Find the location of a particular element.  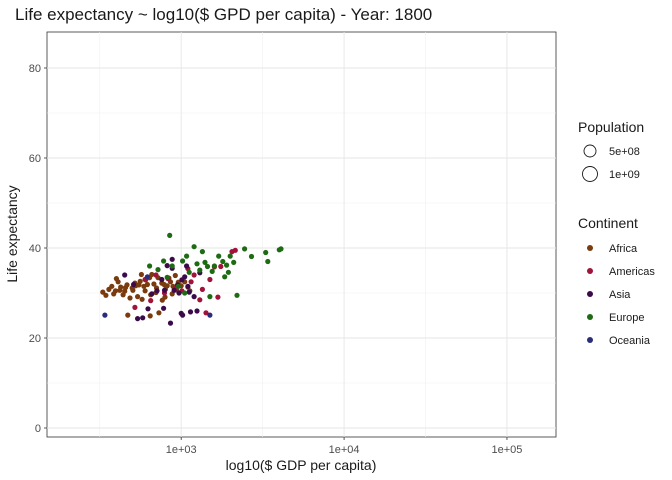

legend-size-label: 1e+09 is located at coordinates (624, 175).